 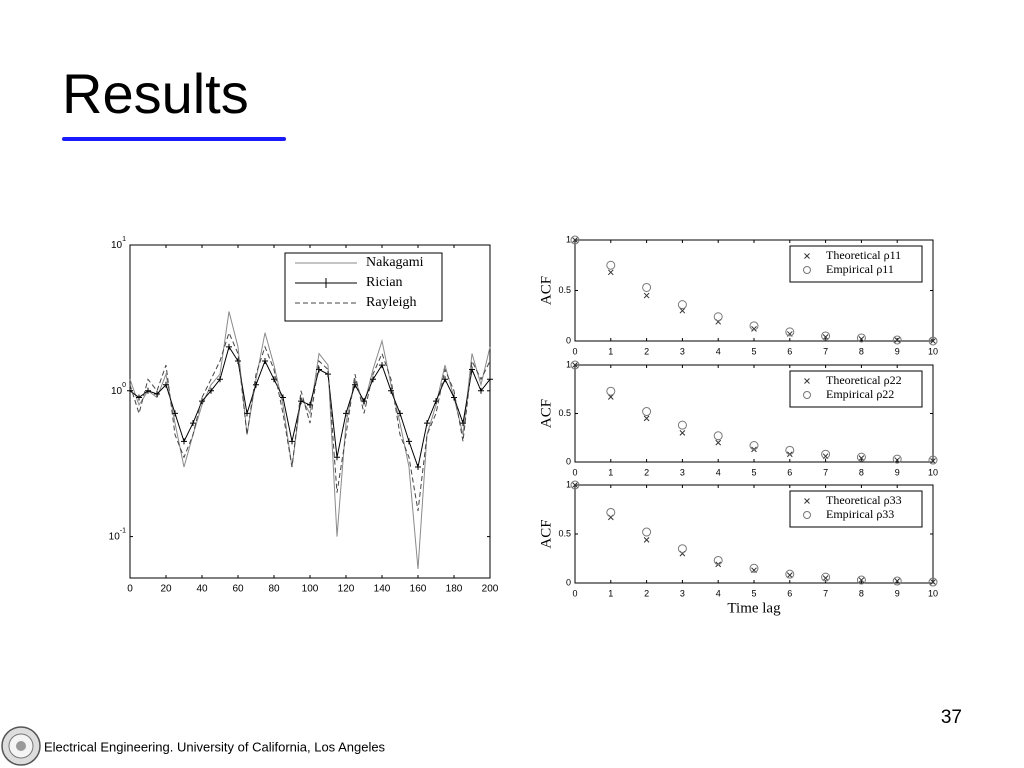 What do you see at coordinates (718, 593) in the screenshot?
I see `x-tick-label: 4` at bounding box center [718, 593].